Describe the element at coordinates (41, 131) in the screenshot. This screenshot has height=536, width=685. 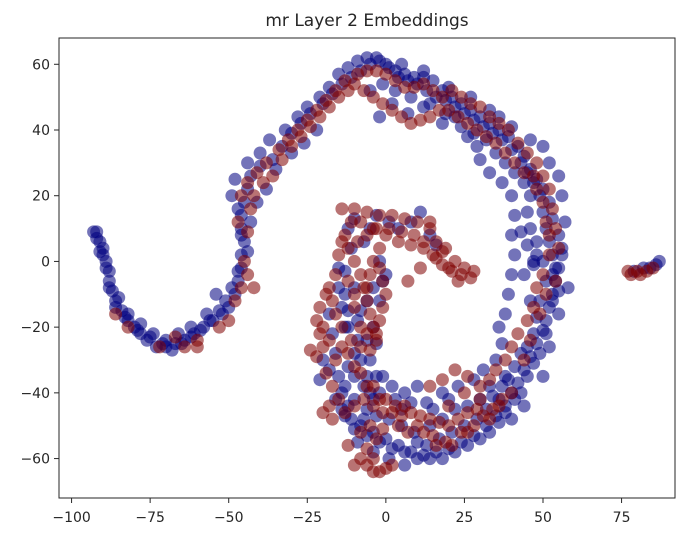
I see `y-tick-label: 40` at that location.